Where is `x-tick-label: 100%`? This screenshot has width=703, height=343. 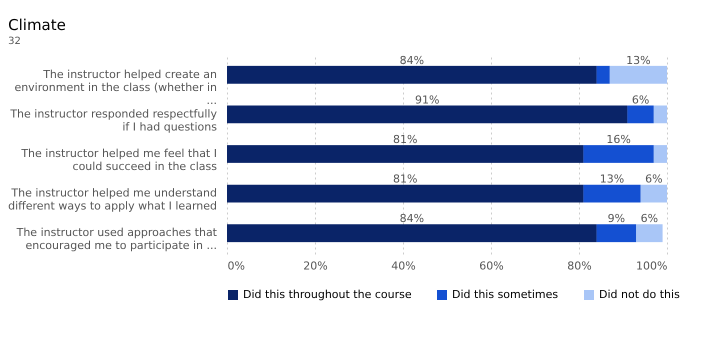
x-tick-label: 100% is located at coordinates (652, 266).